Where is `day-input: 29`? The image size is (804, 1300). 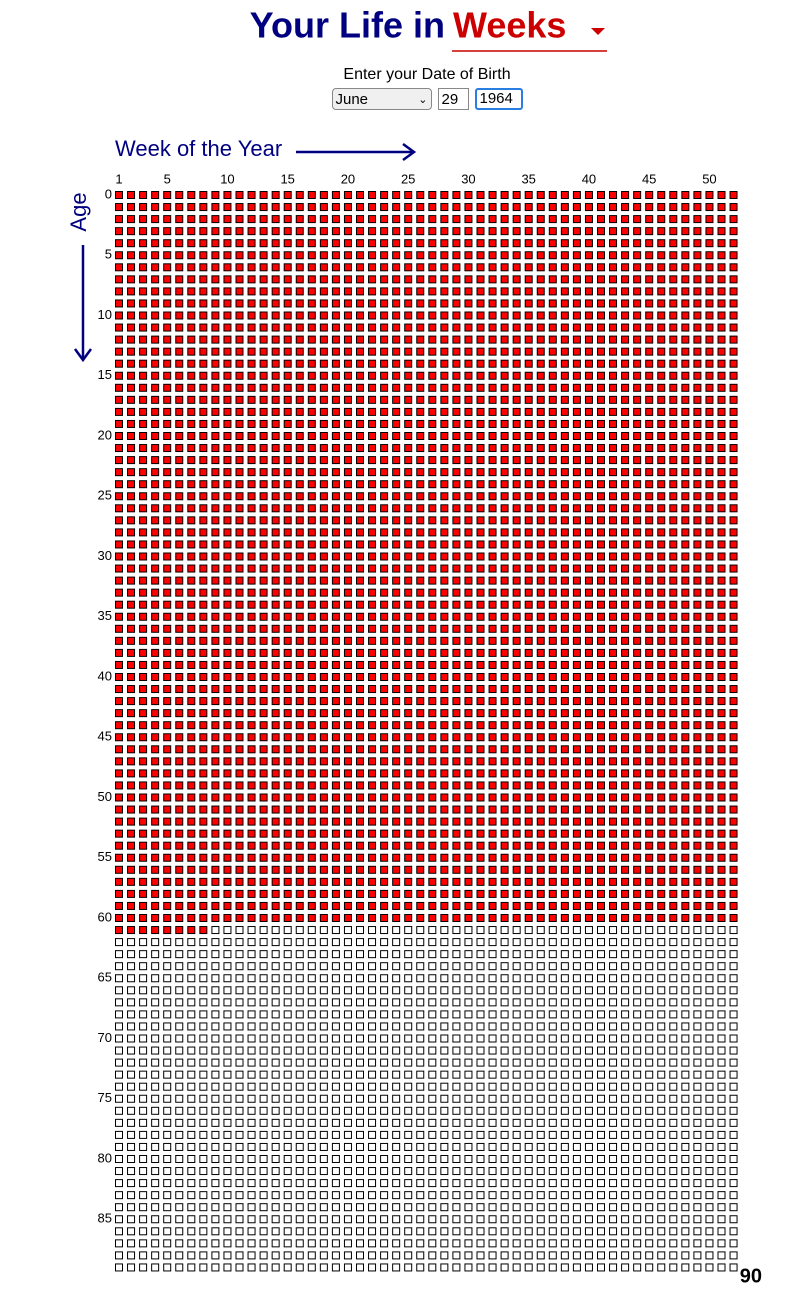
day-input: 29 is located at coordinates (453, 99).